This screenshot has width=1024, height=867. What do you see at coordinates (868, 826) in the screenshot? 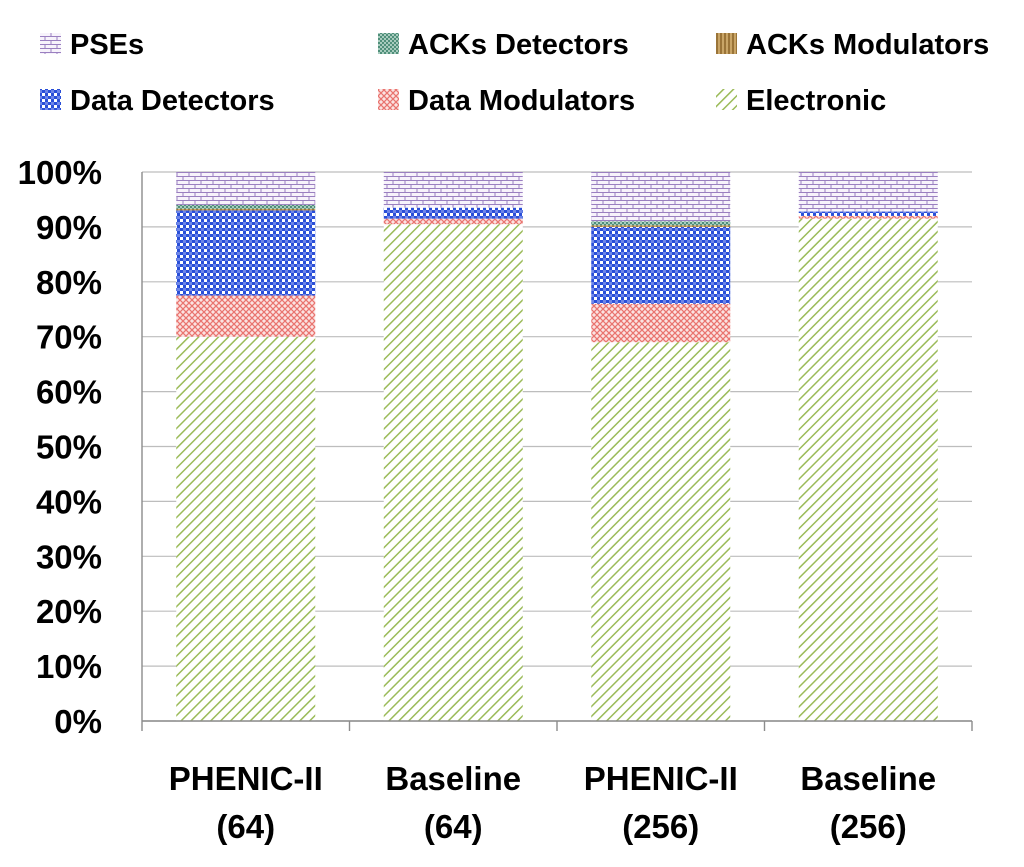
I see `x-category-label-4-line-2: (256)` at bounding box center [868, 826].